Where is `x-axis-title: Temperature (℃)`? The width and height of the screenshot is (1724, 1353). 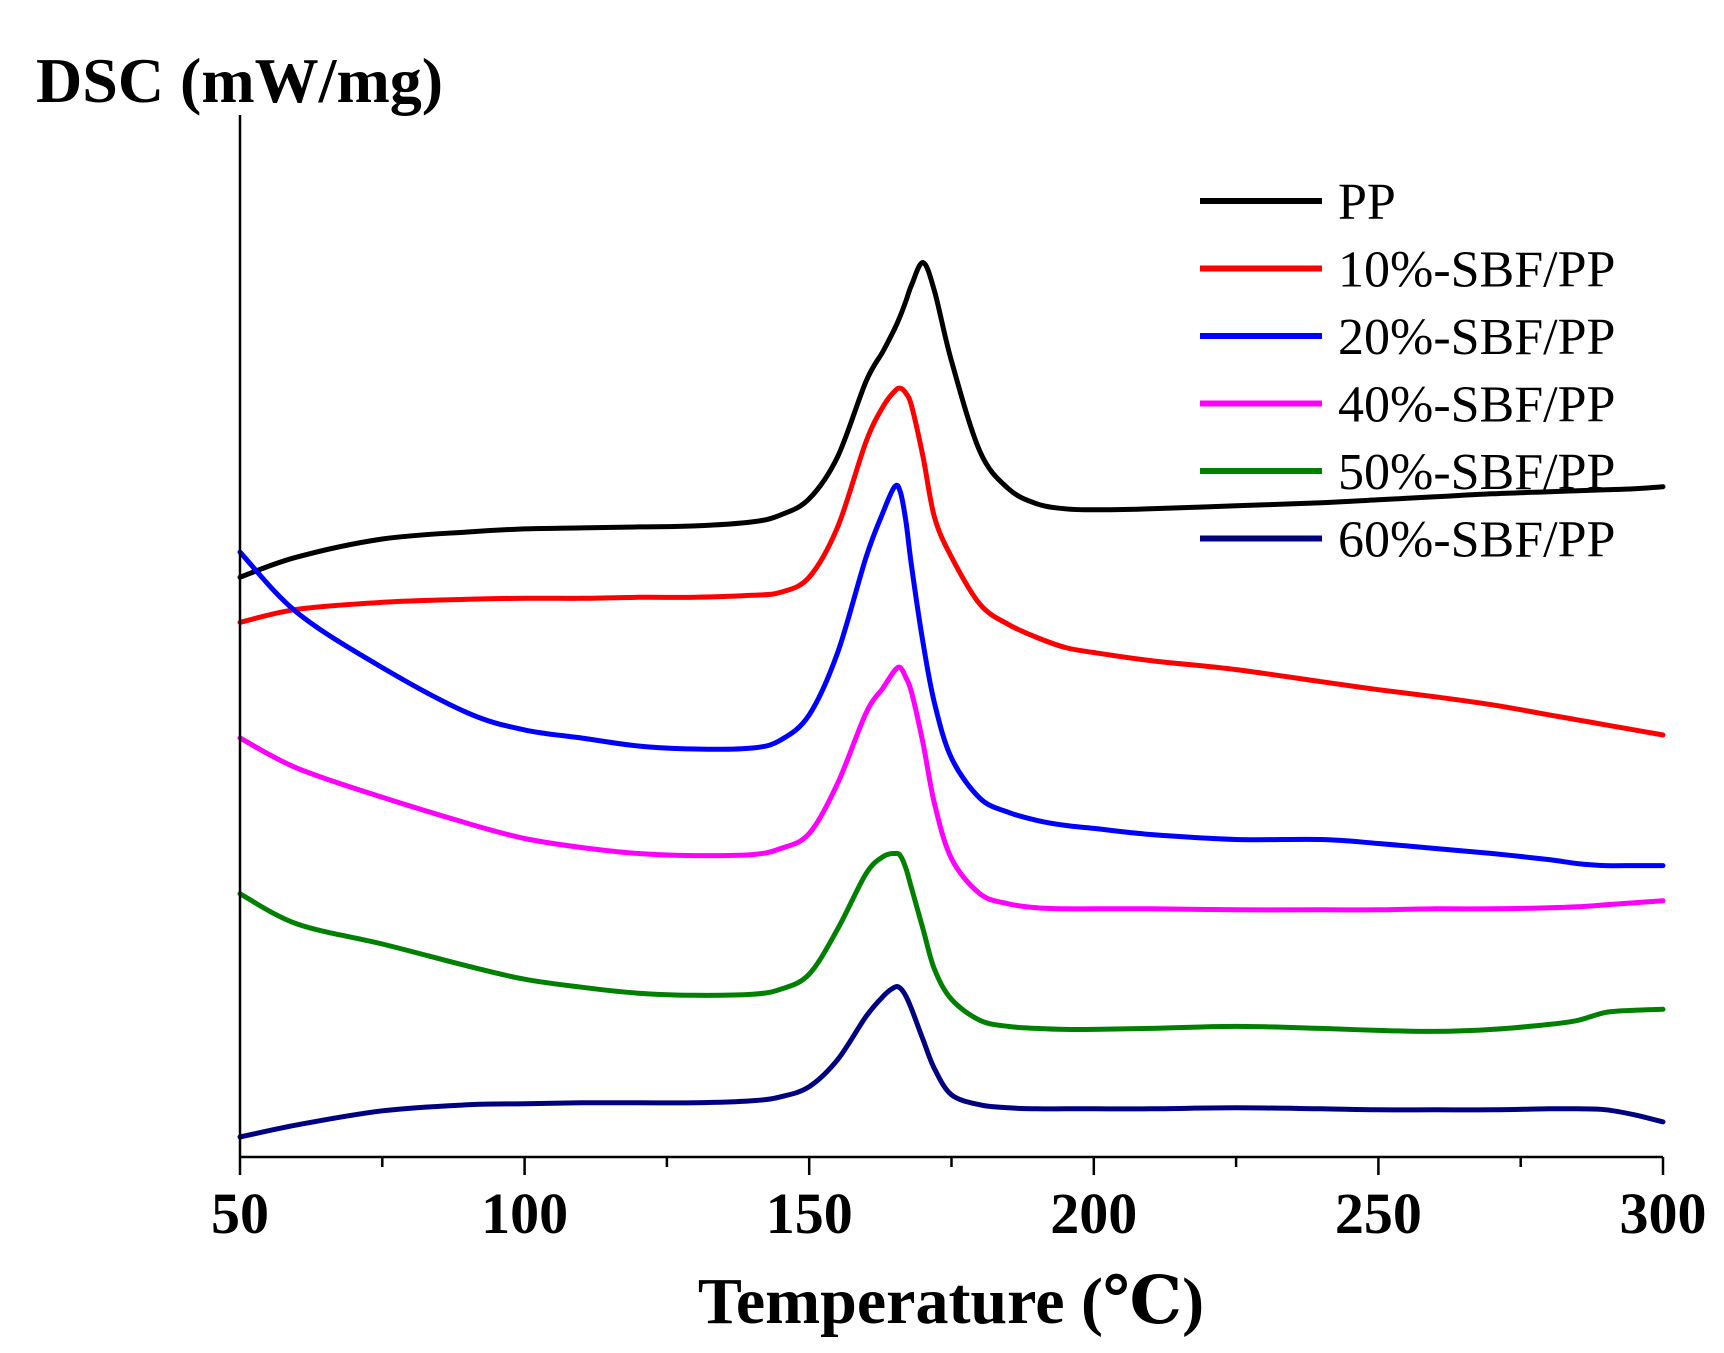
x-axis-title: Temperature (℃) is located at coordinates (951, 1301).